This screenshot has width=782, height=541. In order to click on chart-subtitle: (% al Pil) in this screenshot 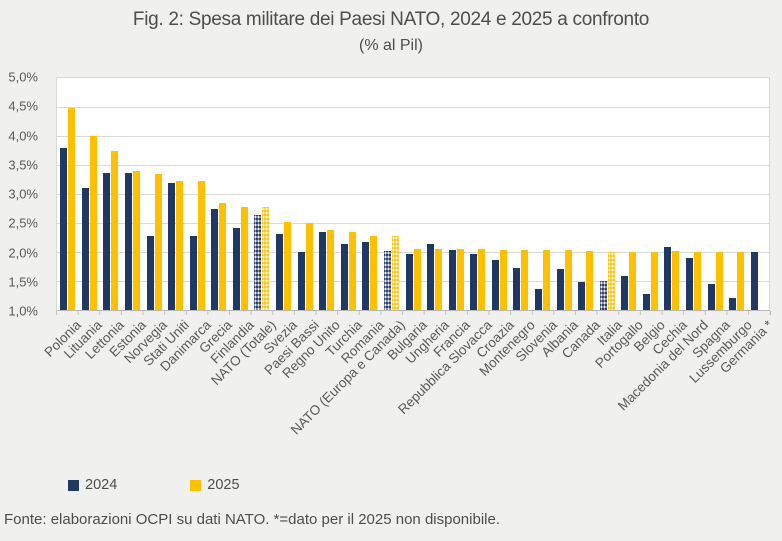, I will do `click(390, 45)`.